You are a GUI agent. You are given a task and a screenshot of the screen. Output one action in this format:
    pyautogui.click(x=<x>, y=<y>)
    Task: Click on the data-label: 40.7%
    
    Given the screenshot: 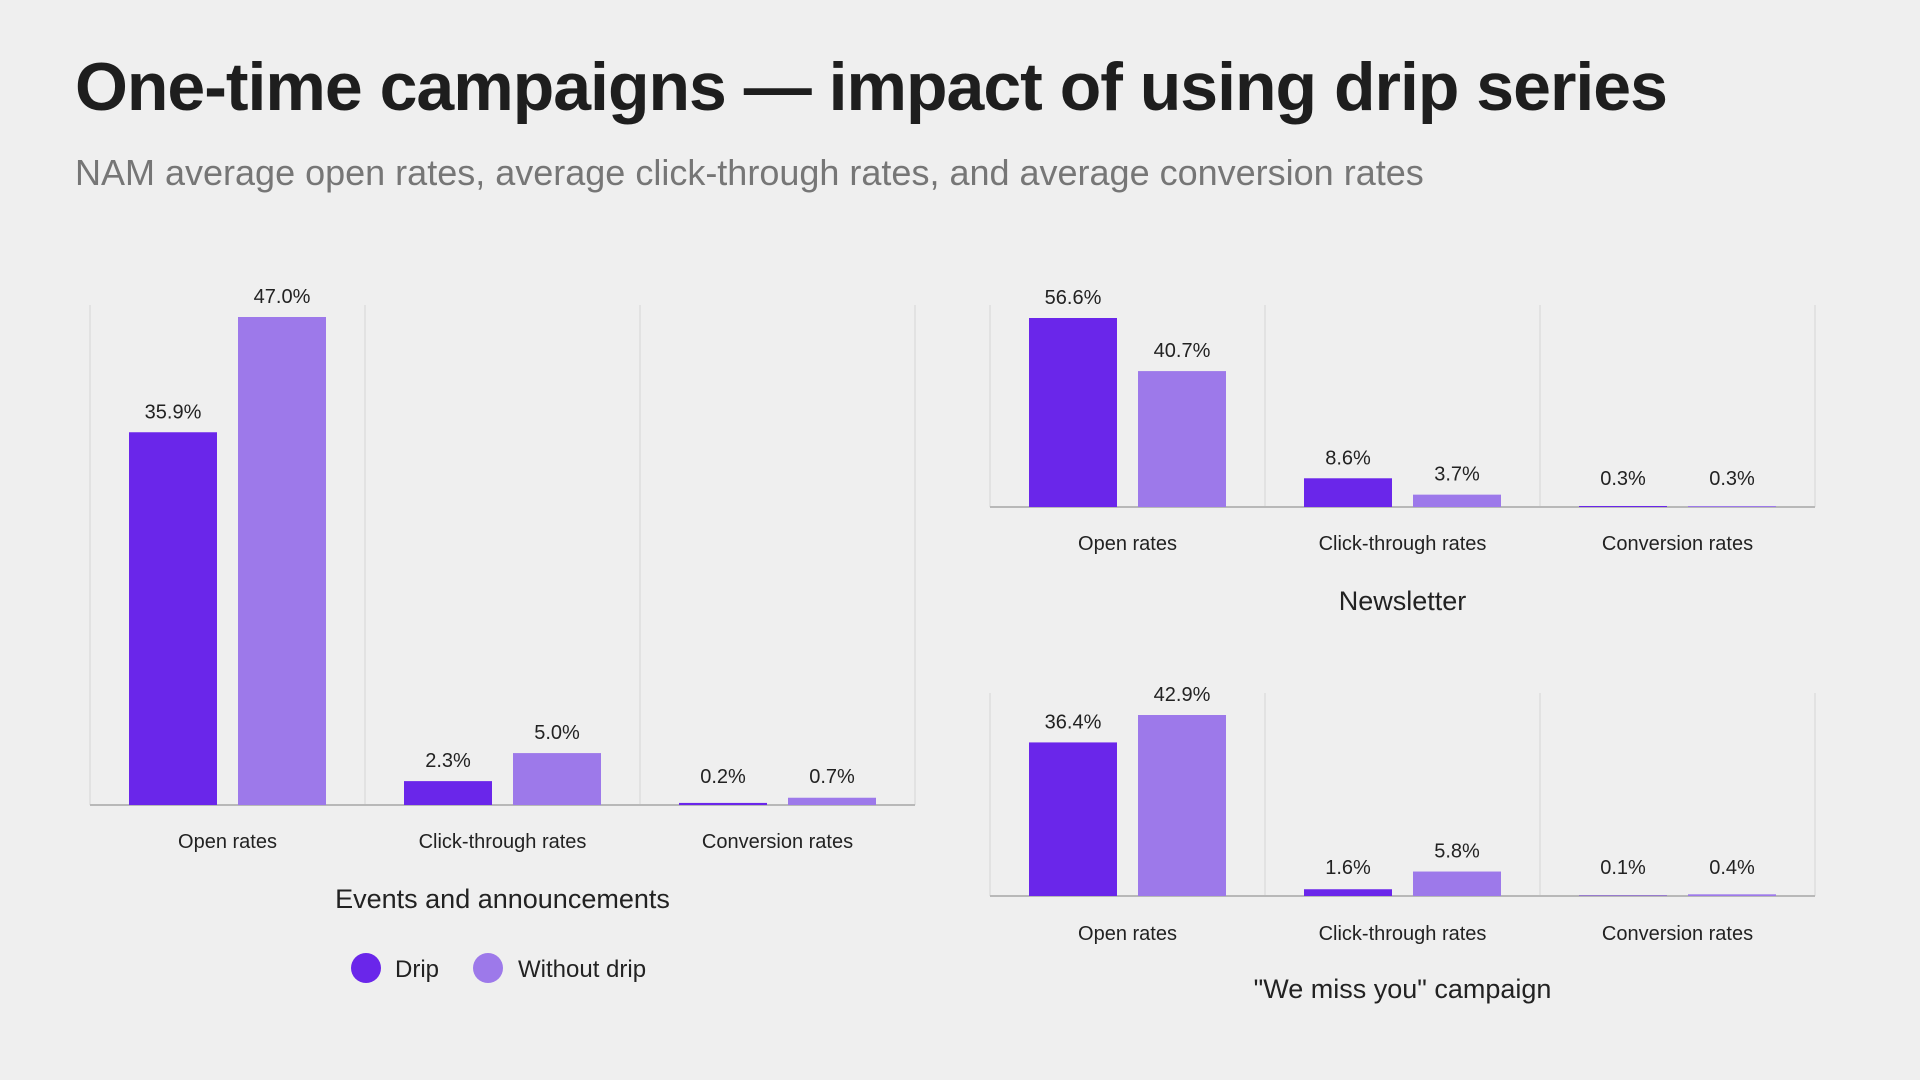 What is the action you would take?
    pyautogui.click(x=1182, y=351)
    